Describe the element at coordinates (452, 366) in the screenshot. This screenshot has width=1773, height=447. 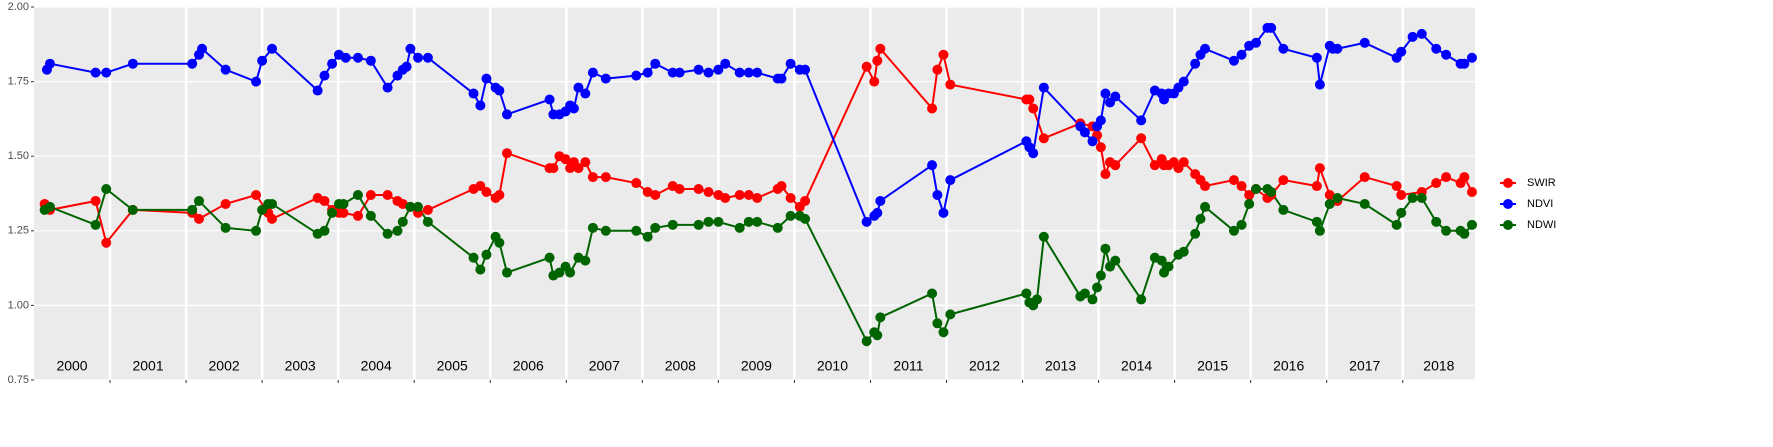
I see `year-label: 2005` at that location.